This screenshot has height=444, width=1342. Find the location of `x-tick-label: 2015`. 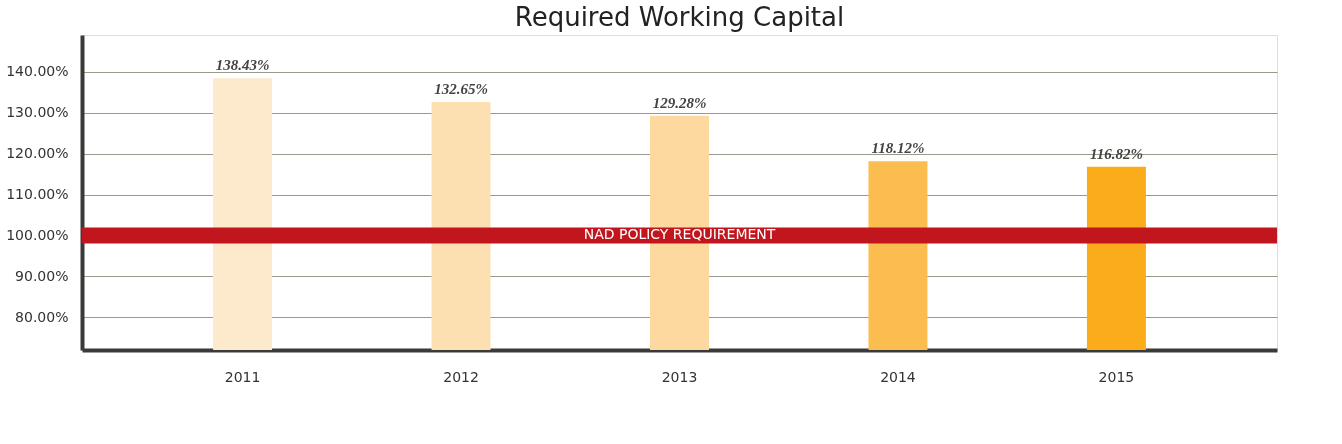

x-tick-label: 2015 is located at coordinates (1116, 376).